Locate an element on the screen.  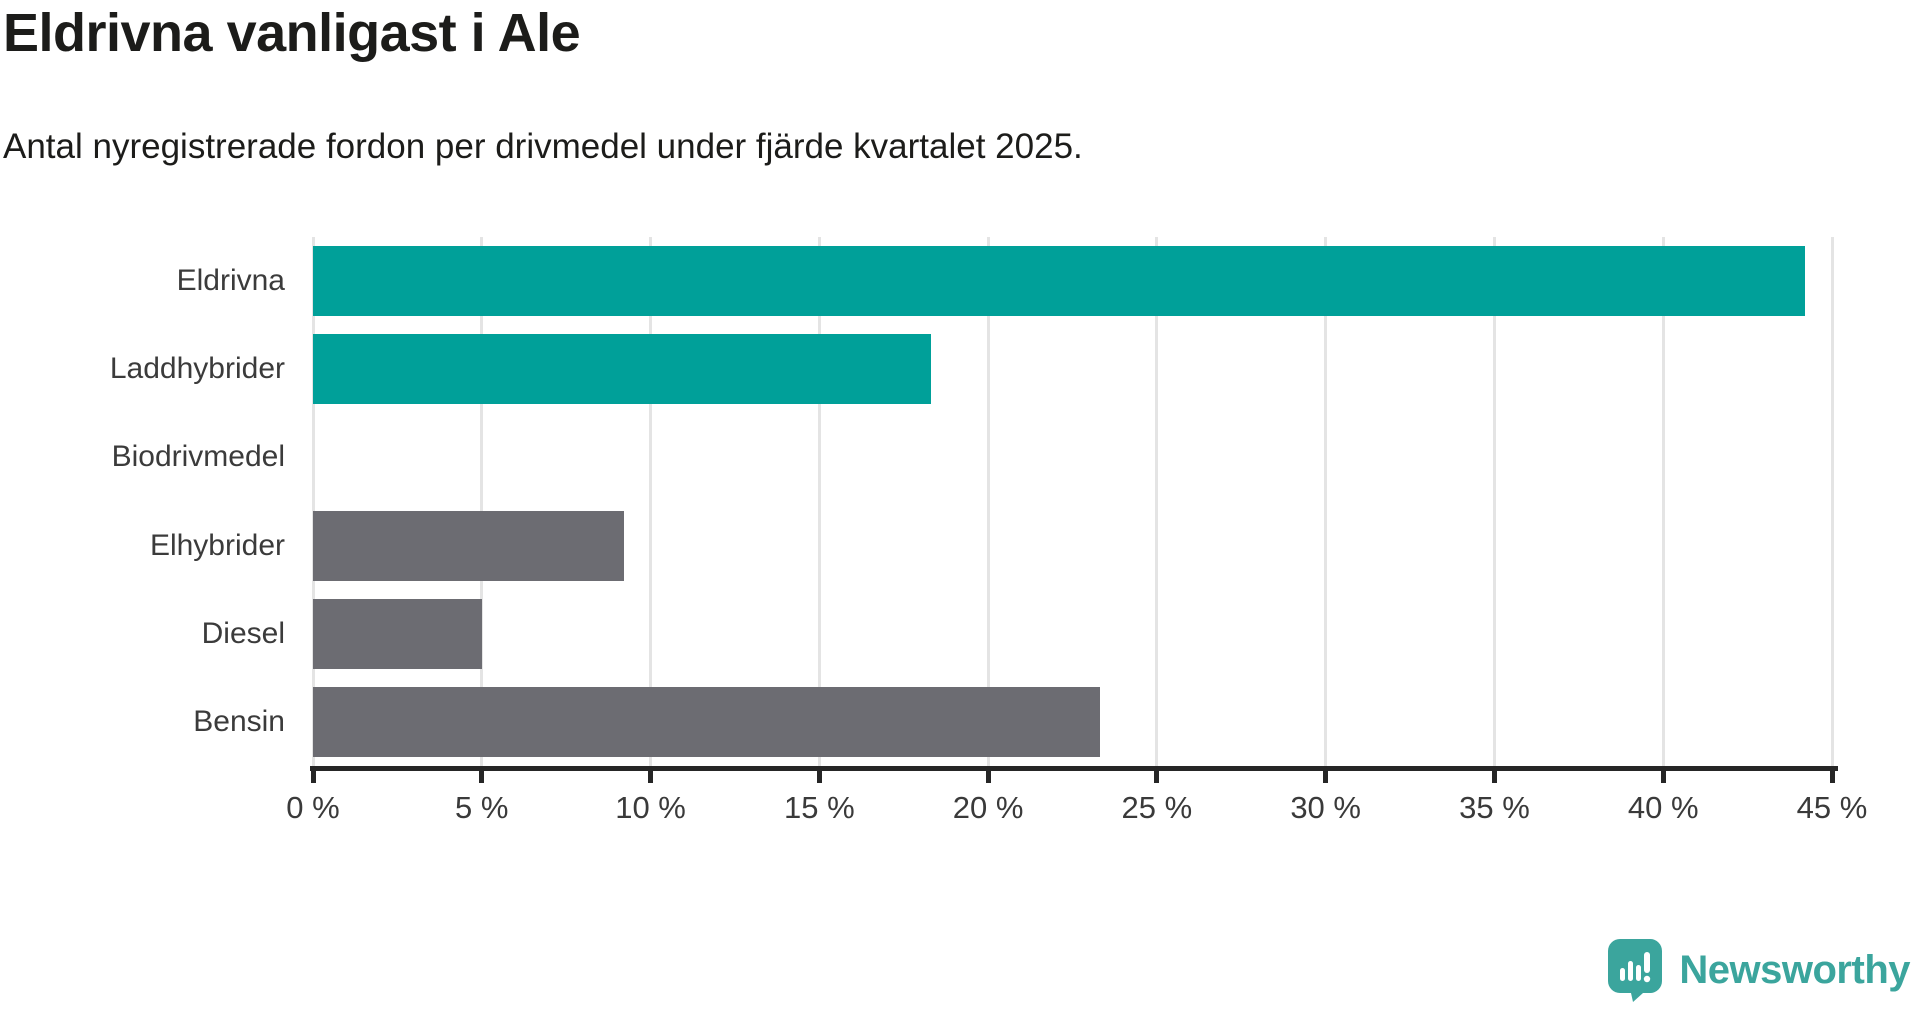
newsworthy-logo: Newsworthy is located at coordinates (1758, 970).